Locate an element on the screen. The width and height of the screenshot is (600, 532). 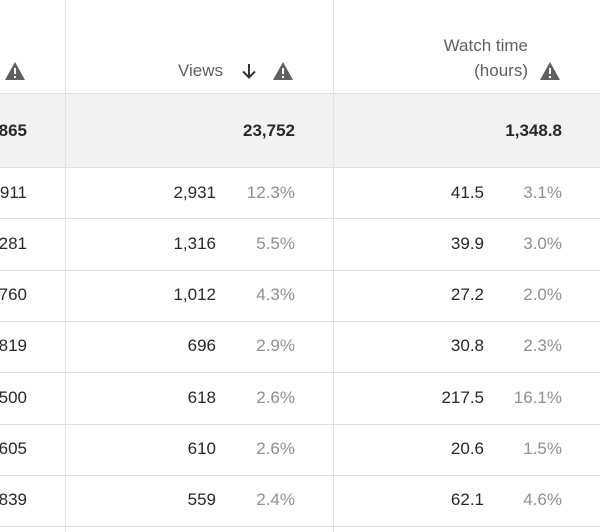
partial-cell: 819 is located at coordinates (13, 346).